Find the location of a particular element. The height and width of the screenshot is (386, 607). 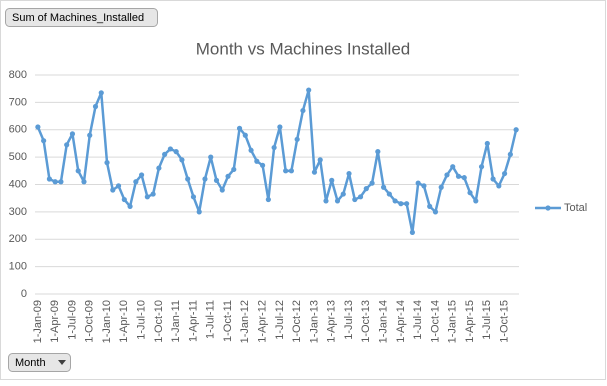

chart-title: Month vs Machines Installed is located at coordinates (303, 48).